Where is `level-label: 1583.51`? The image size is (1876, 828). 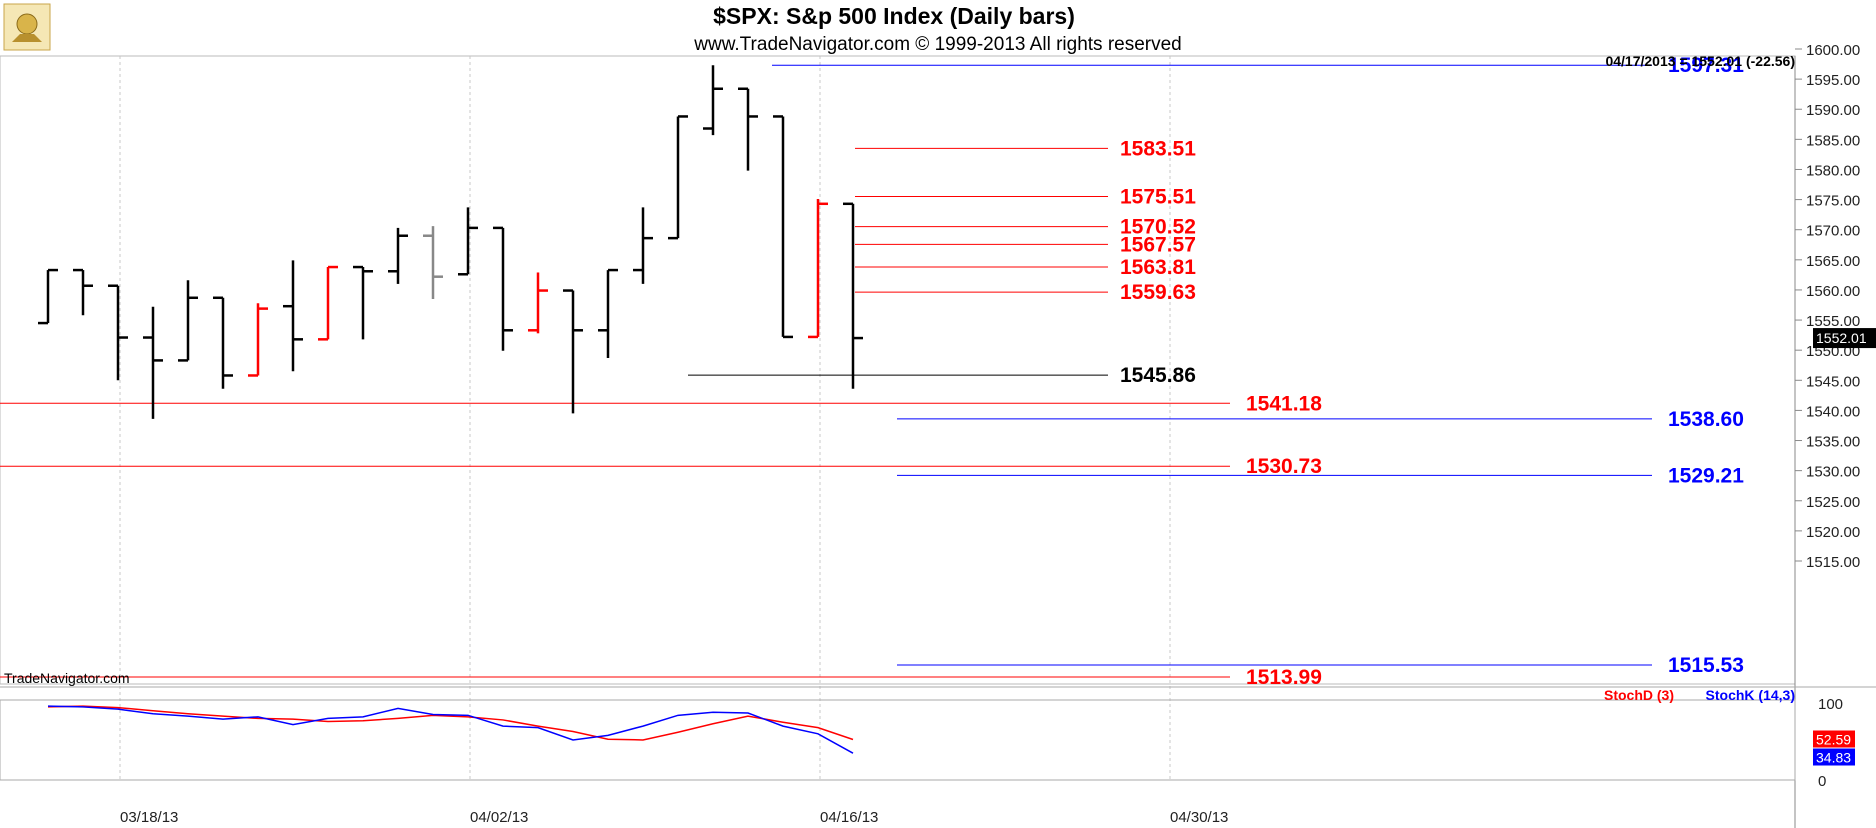
level-label: 1583.51 is located at coordinates (1158, 148).